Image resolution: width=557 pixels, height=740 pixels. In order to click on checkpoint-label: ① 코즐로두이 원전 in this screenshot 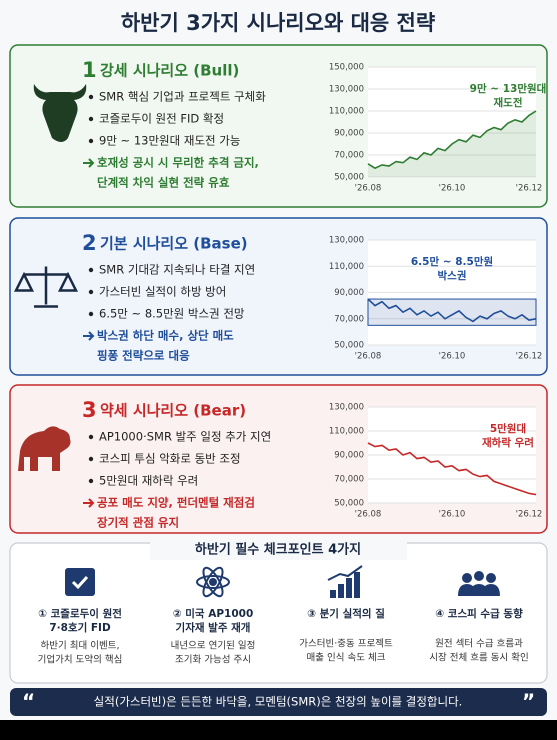, I will do `click(80, 613)`.